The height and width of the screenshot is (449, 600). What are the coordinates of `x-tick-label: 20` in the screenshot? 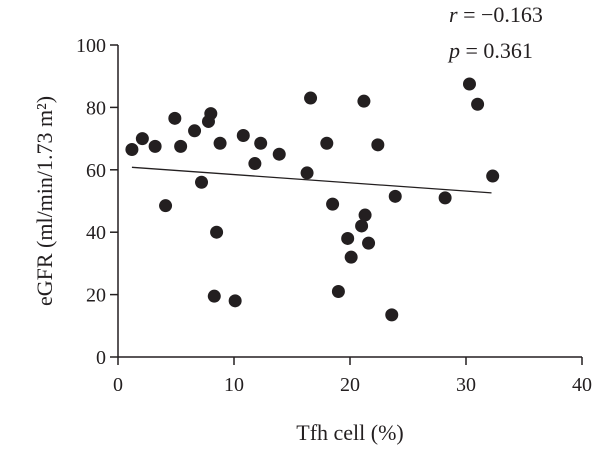 It's located at (350, 385).